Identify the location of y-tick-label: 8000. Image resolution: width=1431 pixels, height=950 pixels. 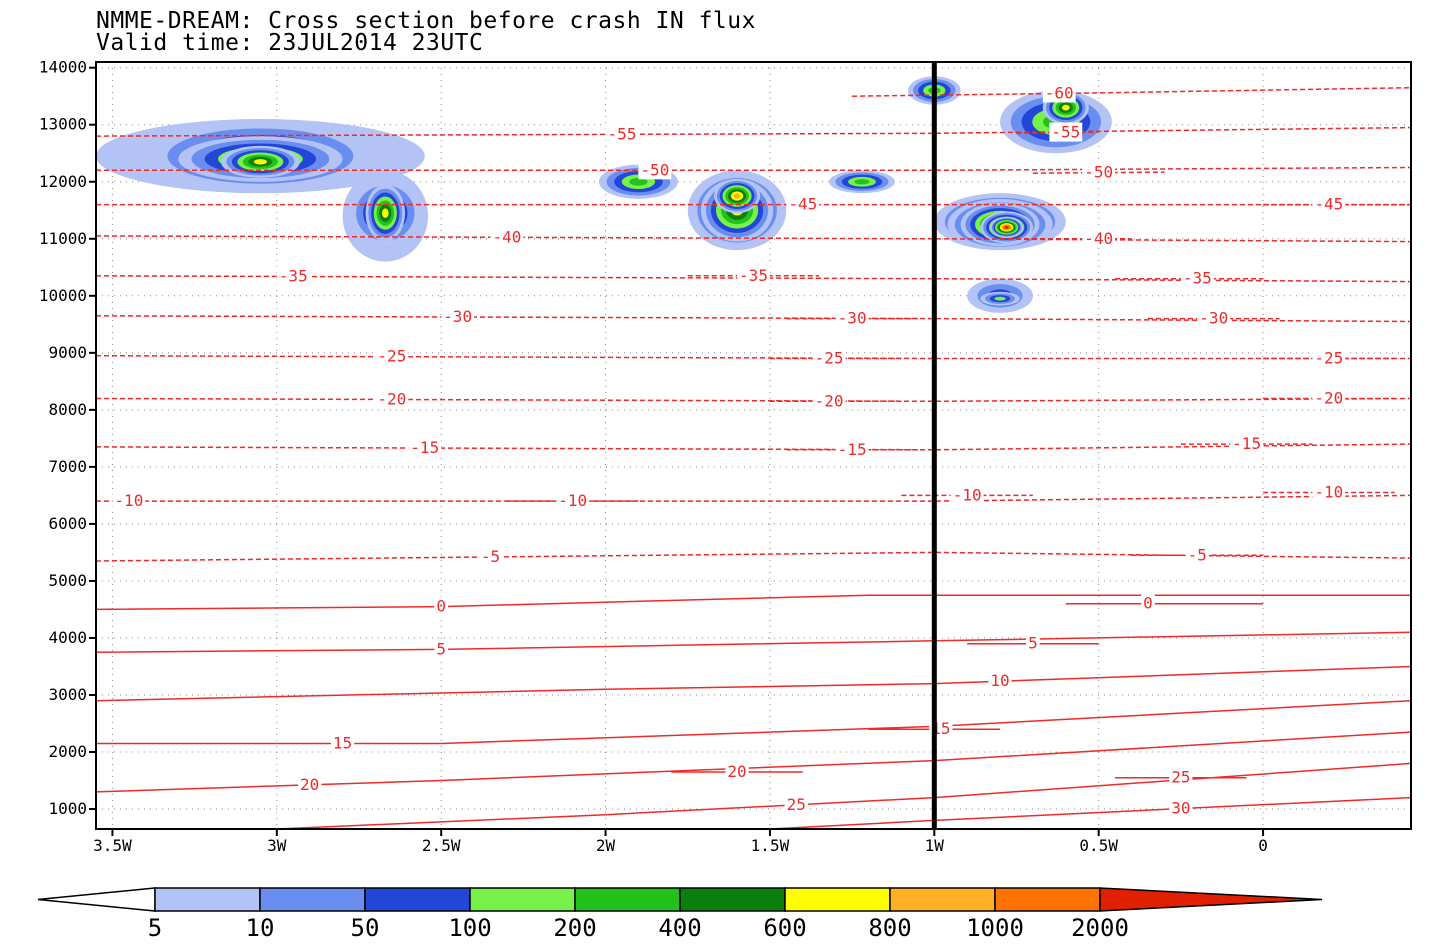
(67, 409).